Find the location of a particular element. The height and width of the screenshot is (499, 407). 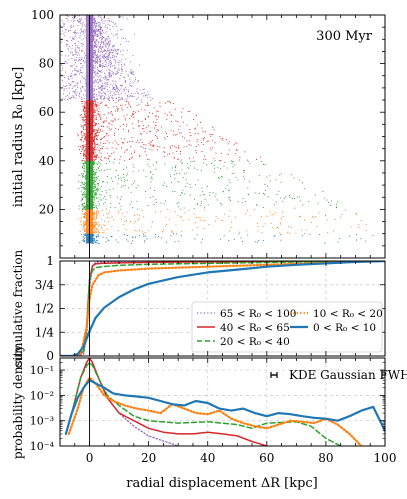

cumulative-y-tick-label: 0 is located at coordinates (50, 356).